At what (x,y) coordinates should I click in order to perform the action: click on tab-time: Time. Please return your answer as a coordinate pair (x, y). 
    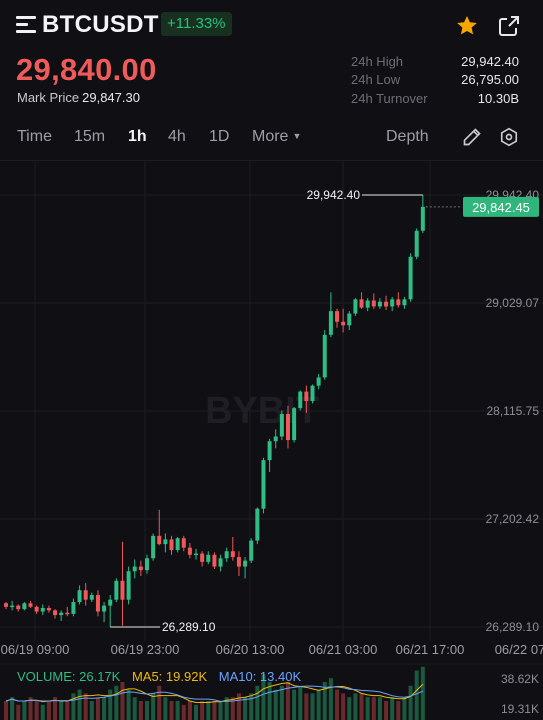
    Looking at the image, I should click on (34, 137).